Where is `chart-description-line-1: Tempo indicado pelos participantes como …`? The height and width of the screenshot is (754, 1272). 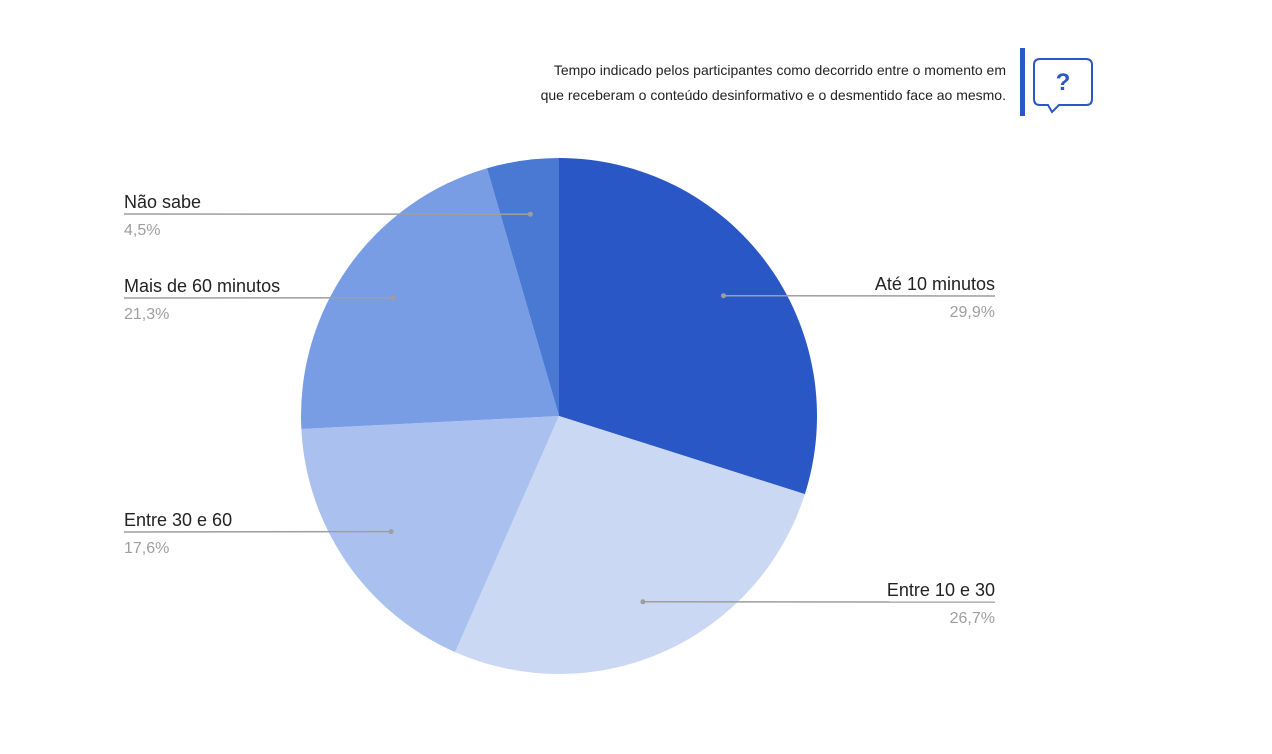
chart-description-line-1: Tempo indicado pelos participantes como … is located at coordinates (779, 70).